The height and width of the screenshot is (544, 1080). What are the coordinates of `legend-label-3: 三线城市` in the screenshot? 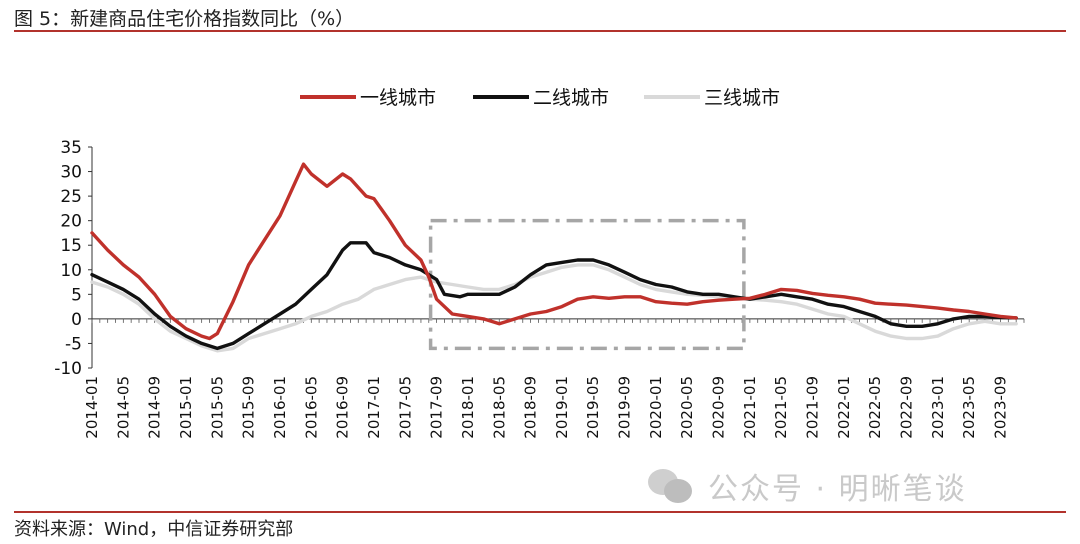 It's located at (742, 98).